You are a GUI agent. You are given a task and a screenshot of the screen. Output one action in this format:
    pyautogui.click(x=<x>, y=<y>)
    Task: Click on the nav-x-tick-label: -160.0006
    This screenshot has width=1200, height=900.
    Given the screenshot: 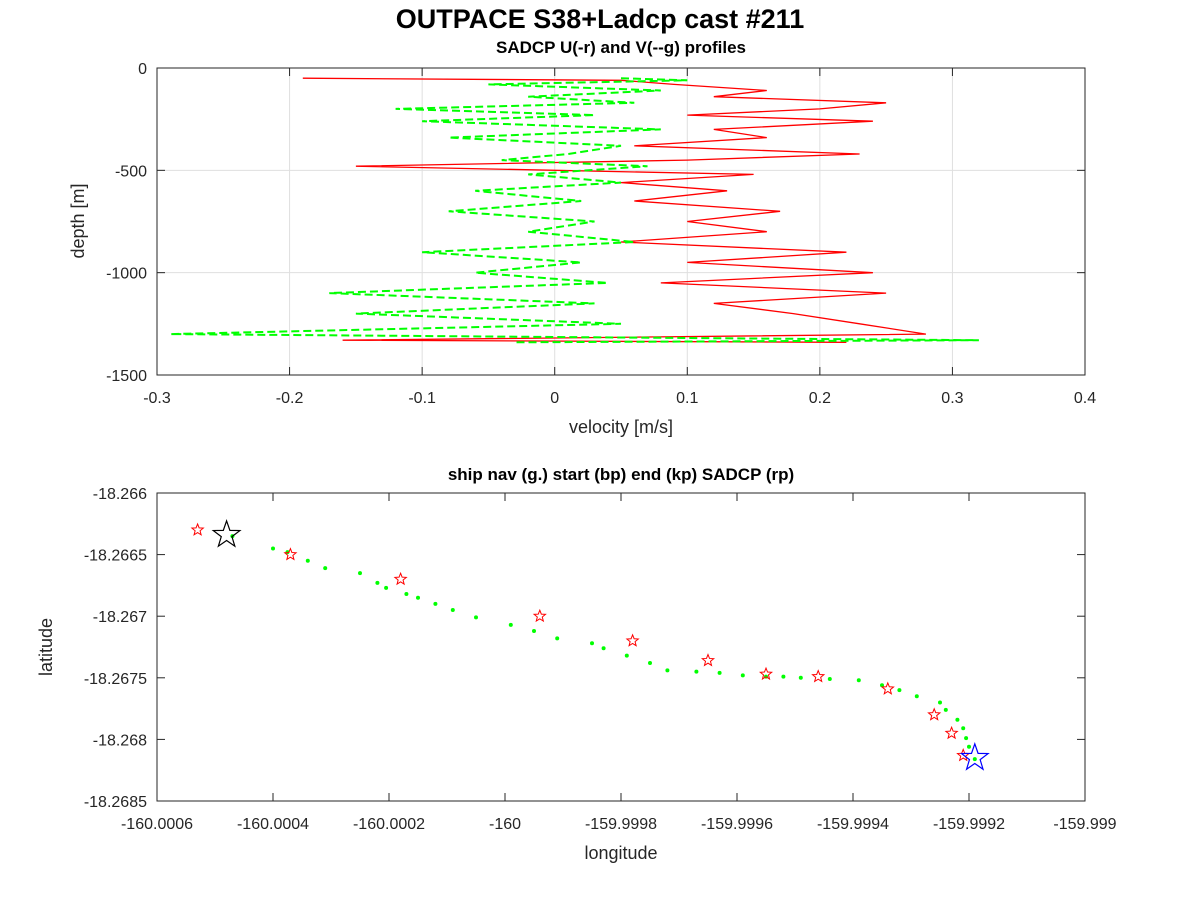 What is the action you would take?
    pyautogui.click(x=157, y=824)
    